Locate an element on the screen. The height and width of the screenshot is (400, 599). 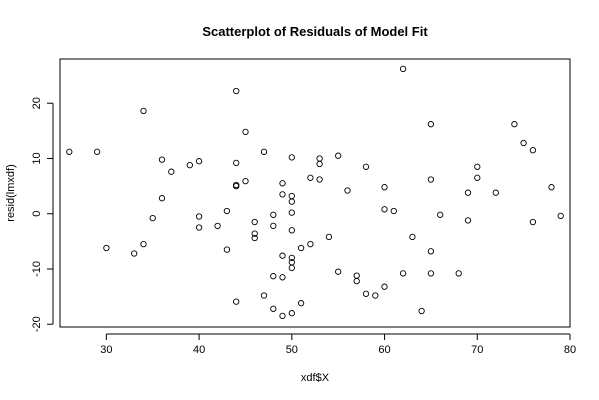
y-axis: -20 -10 0 10 20 is located at coordinates (42, 214).